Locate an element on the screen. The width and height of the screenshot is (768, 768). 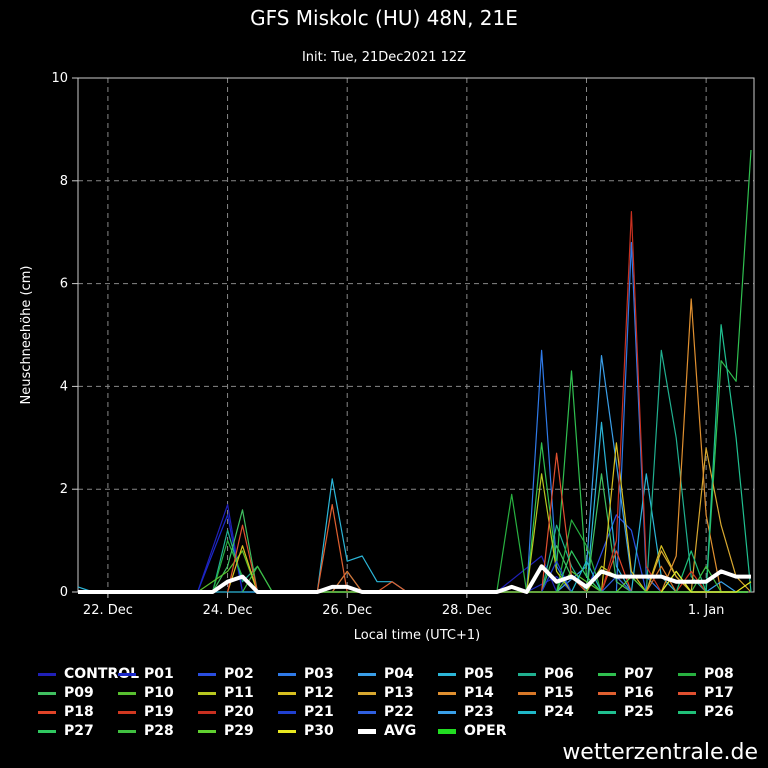
legend-label: P19 is located at coordinates (159, 712).